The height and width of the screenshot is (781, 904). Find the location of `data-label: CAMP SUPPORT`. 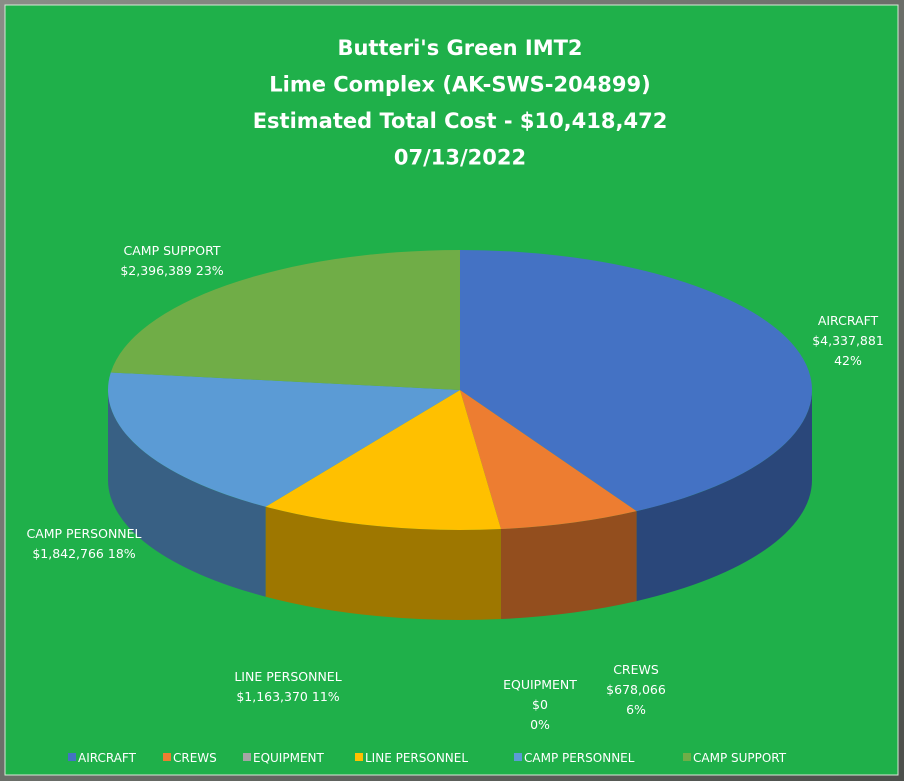

data-label: CAMP SUPPORT is located at coordinates (172, 250).